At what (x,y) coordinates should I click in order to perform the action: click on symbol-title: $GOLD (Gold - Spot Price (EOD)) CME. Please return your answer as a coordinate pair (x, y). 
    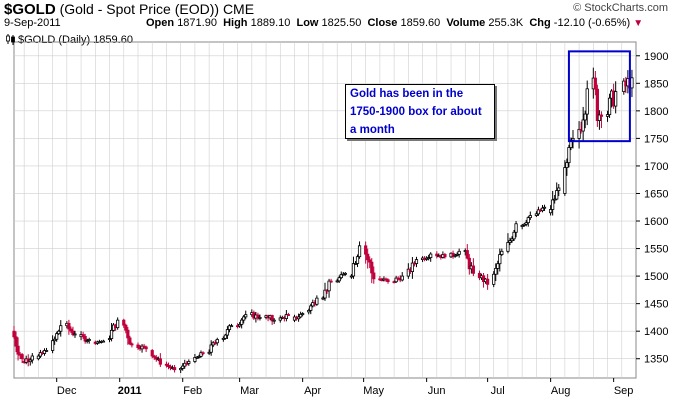
    Looking at the image, I should click on (129, 9).